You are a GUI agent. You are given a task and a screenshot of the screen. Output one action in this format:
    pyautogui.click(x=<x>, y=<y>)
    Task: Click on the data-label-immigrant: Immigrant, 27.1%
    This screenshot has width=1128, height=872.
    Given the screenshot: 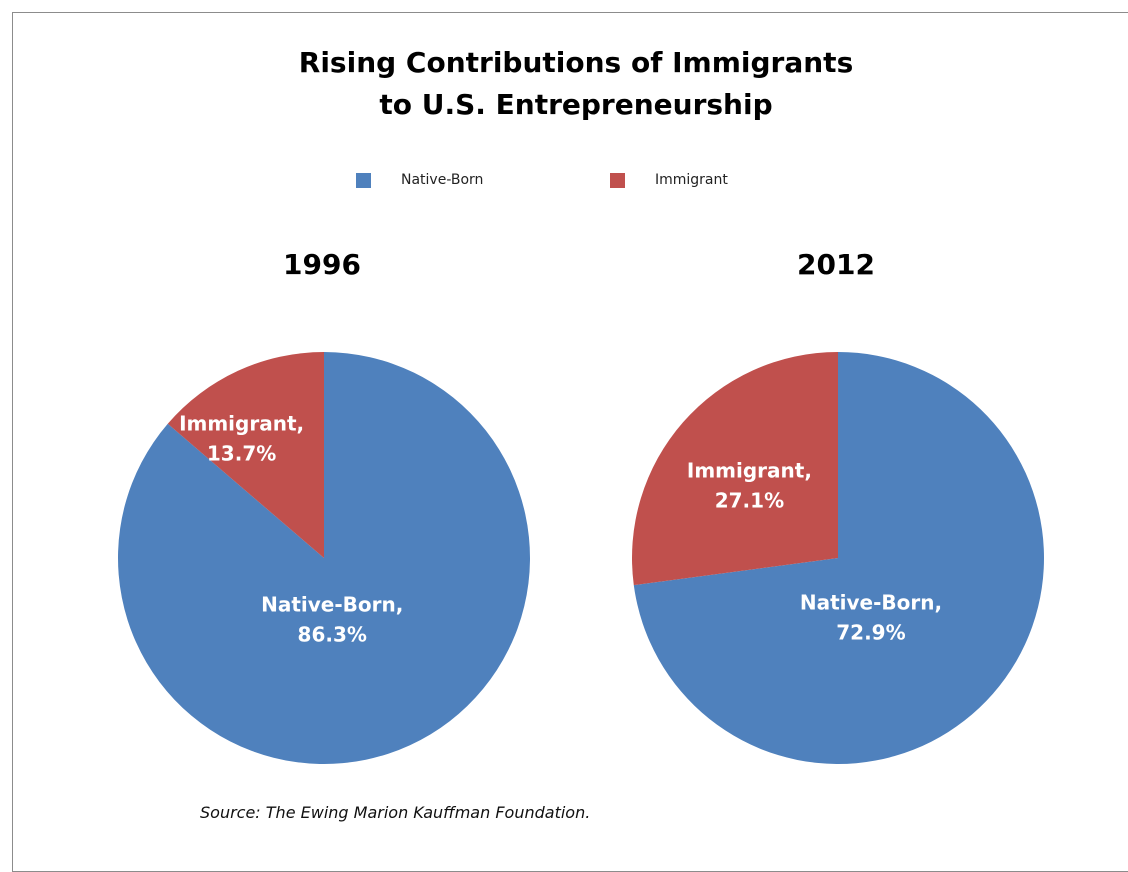 What is the action you would take?
    pyautogui.click(x=749, y=486)
    